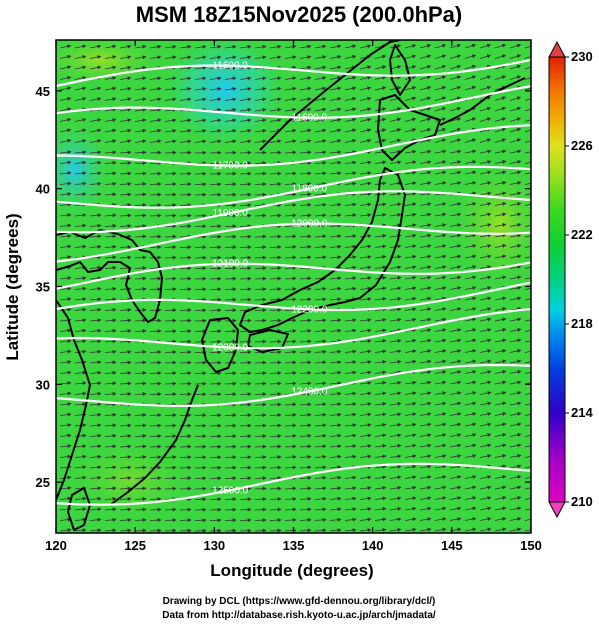 The width and height of the screenshot is (599, 625). What do you see at coordinates (582, 501) in the screenshot?
I see `colorbar-tick-label: 210` at bounding box center [582, 501].